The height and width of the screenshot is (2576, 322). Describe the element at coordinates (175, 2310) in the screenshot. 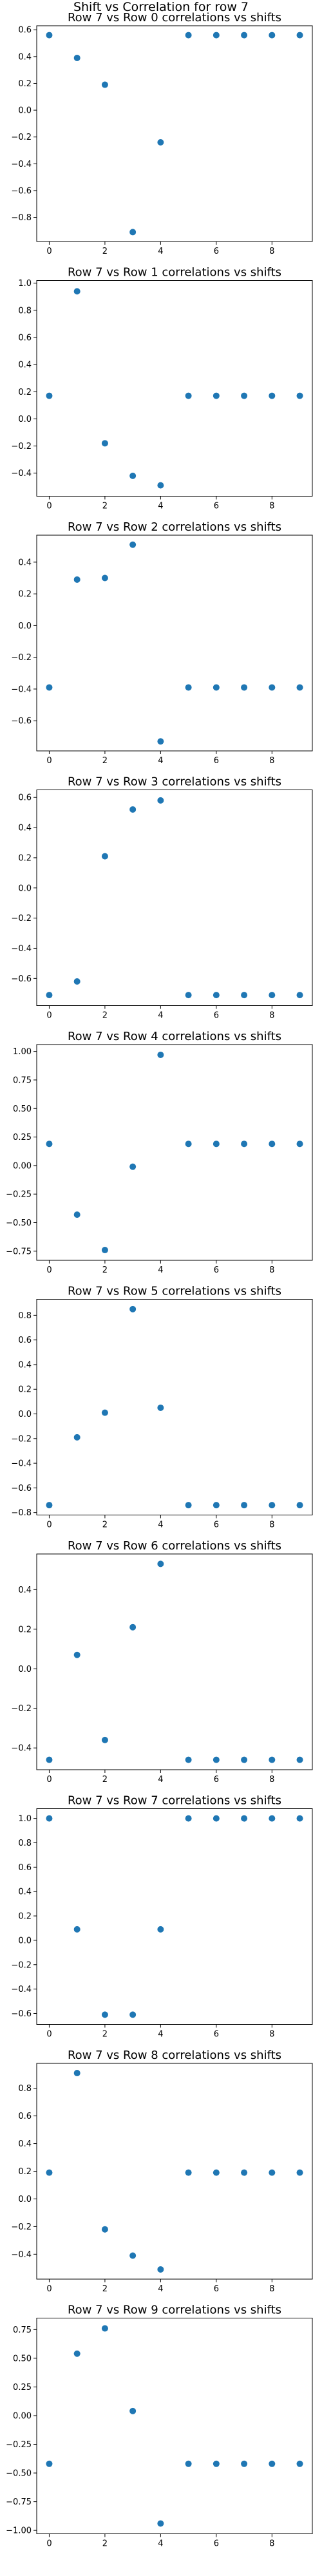

I see `subplot-title: Row 7 vs Row 9 correlations vs shifts` at that location.